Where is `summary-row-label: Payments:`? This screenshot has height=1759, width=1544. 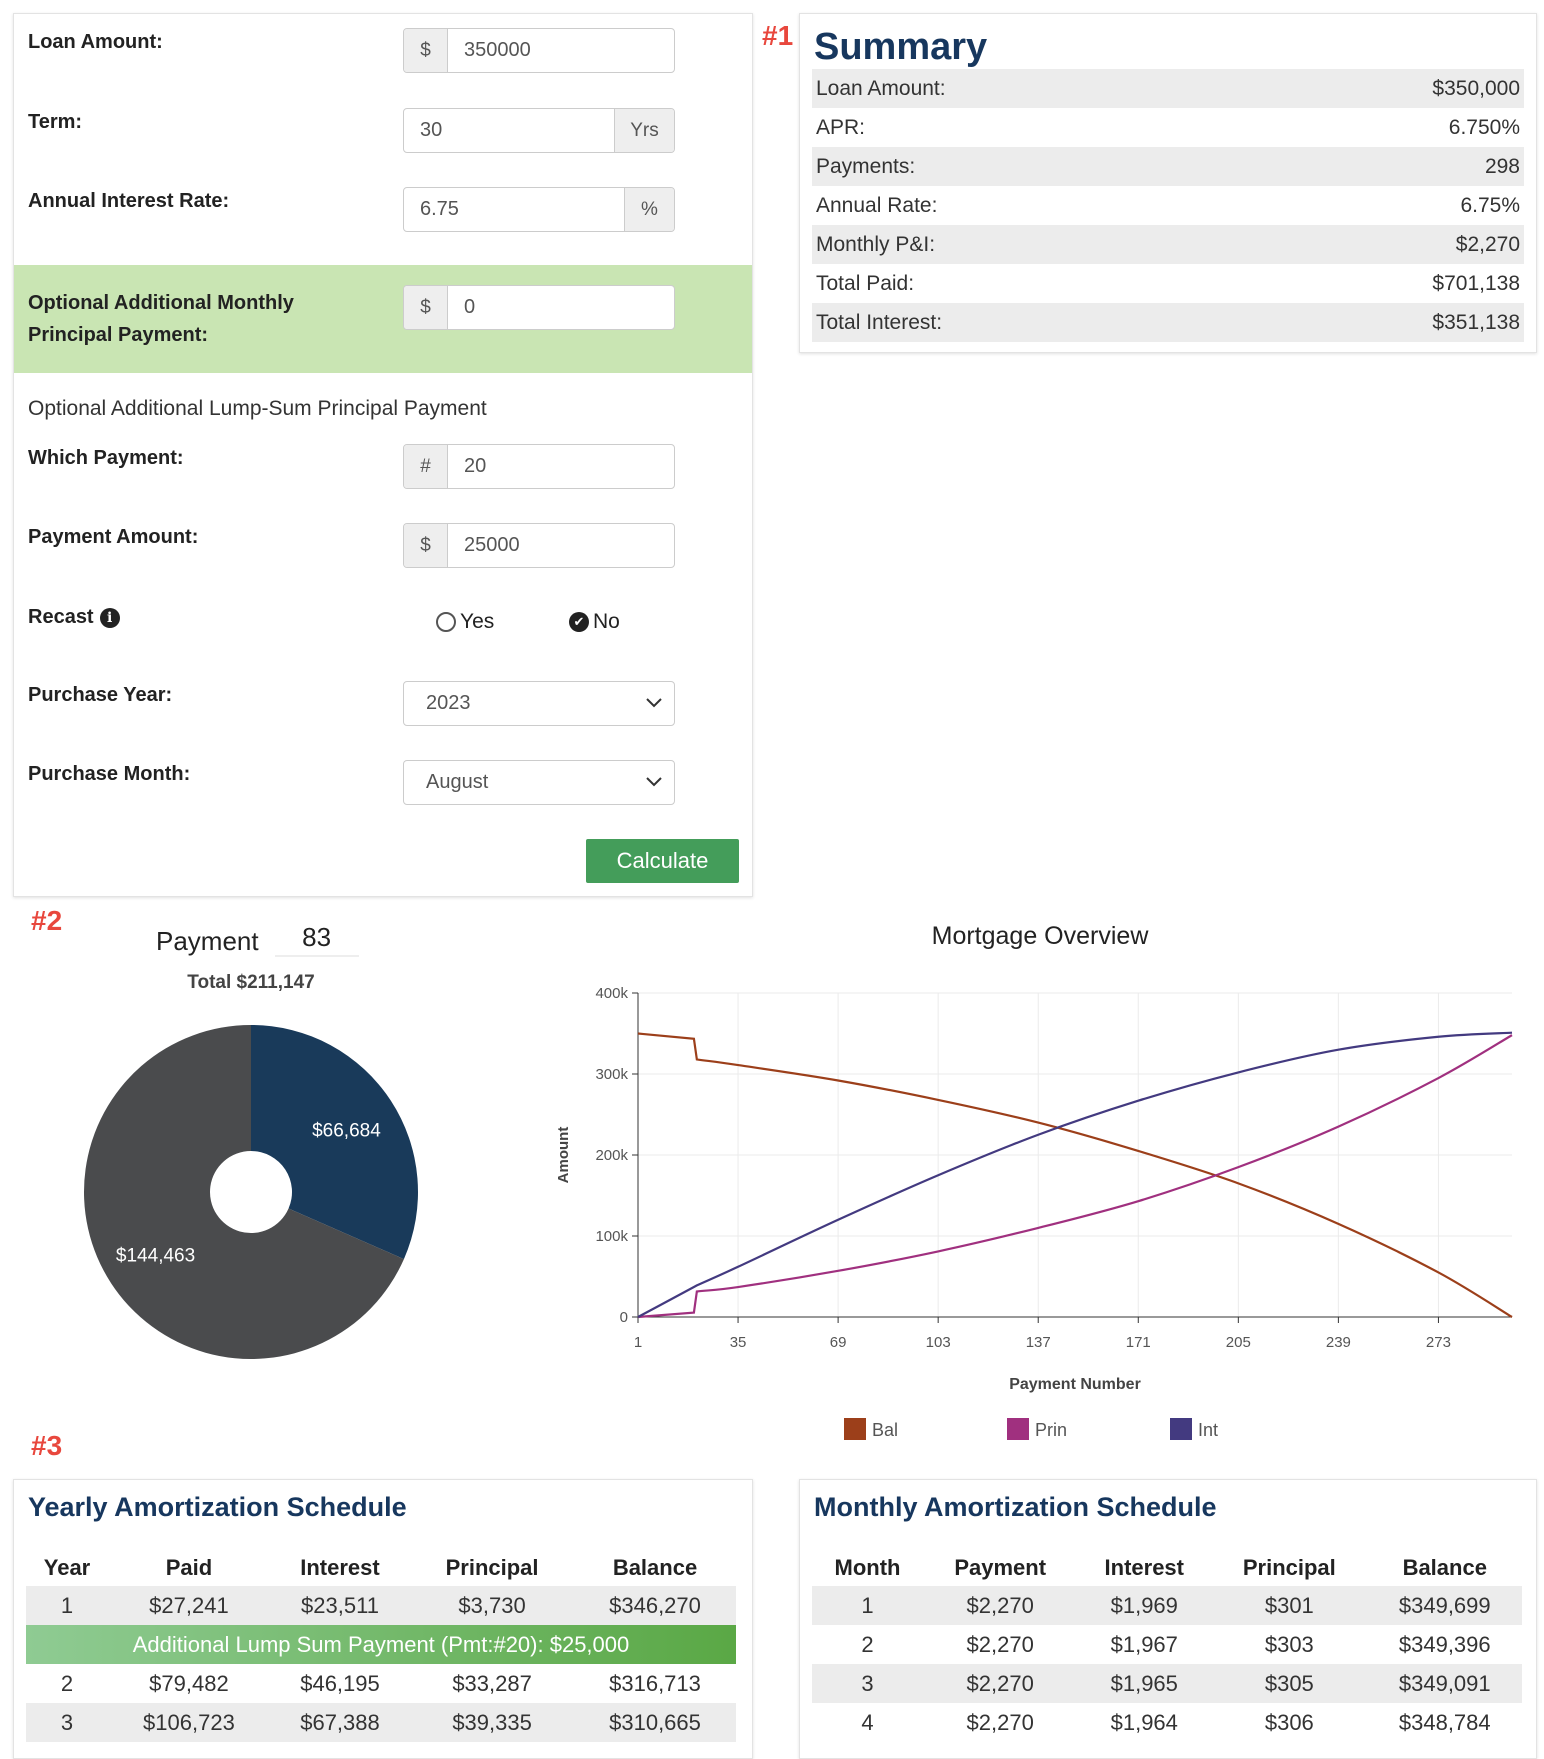
summary-row-label: Payments: is located at coordinates (866, 166).